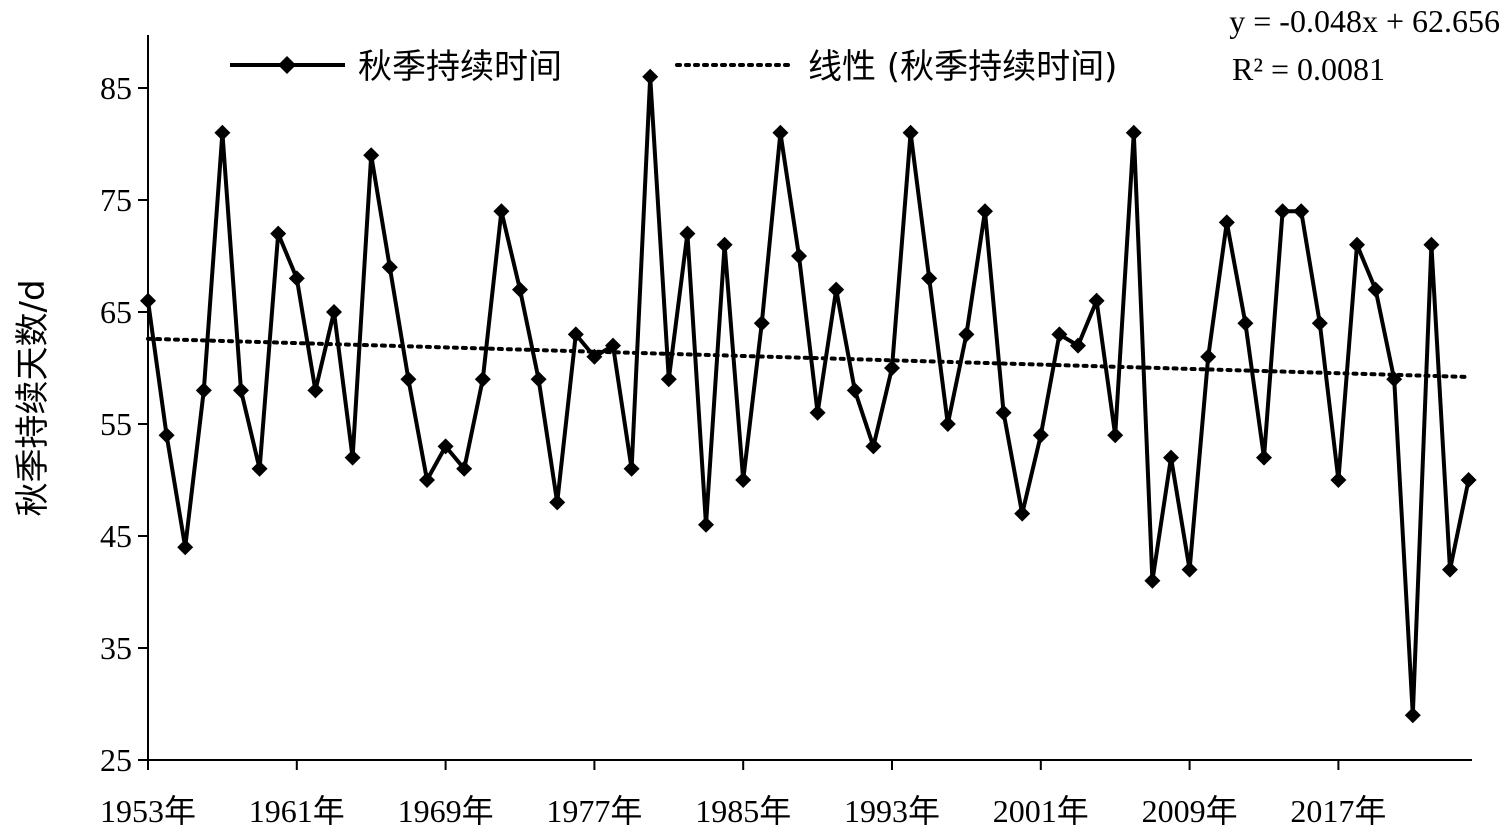 This screenshot has height=840, width=1505. I want to click on data-point-1995, so click(929, 278).